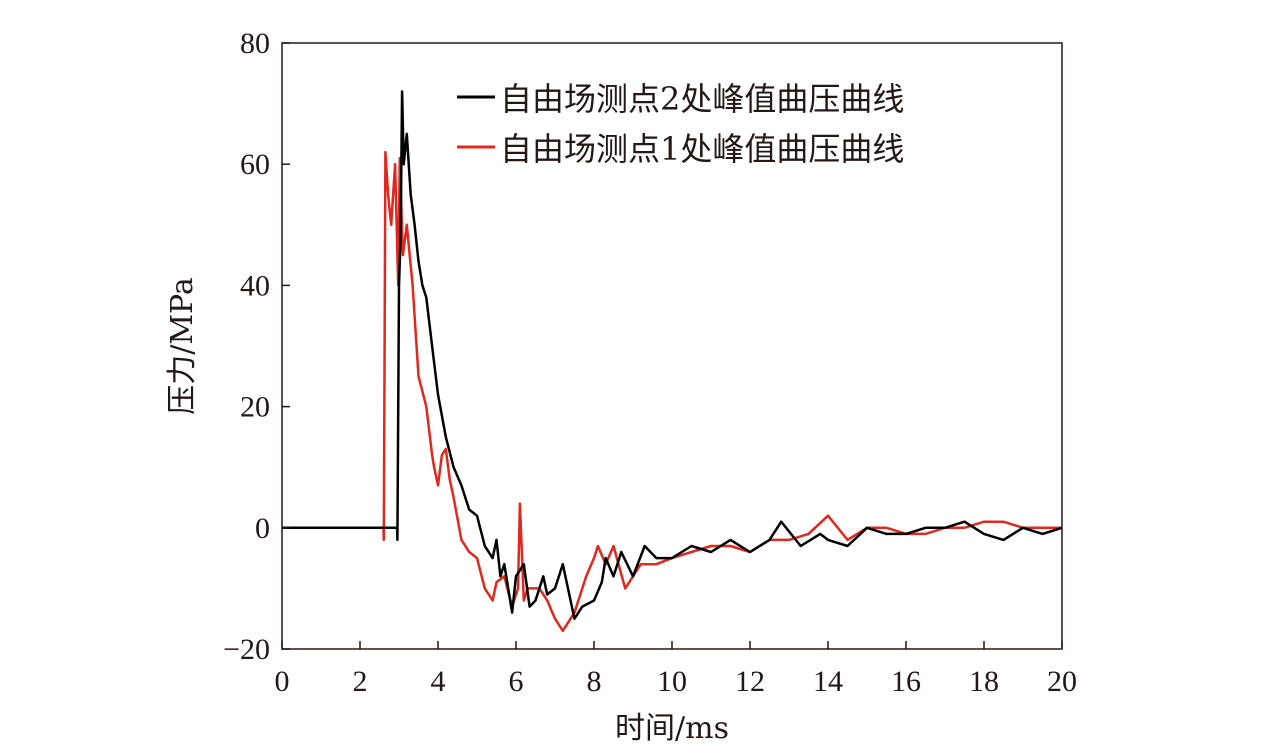  What do you see at coordinates (906, 681) in the screenshot?
I see `x-tick-label: 16` at bounding box center [906, 681].